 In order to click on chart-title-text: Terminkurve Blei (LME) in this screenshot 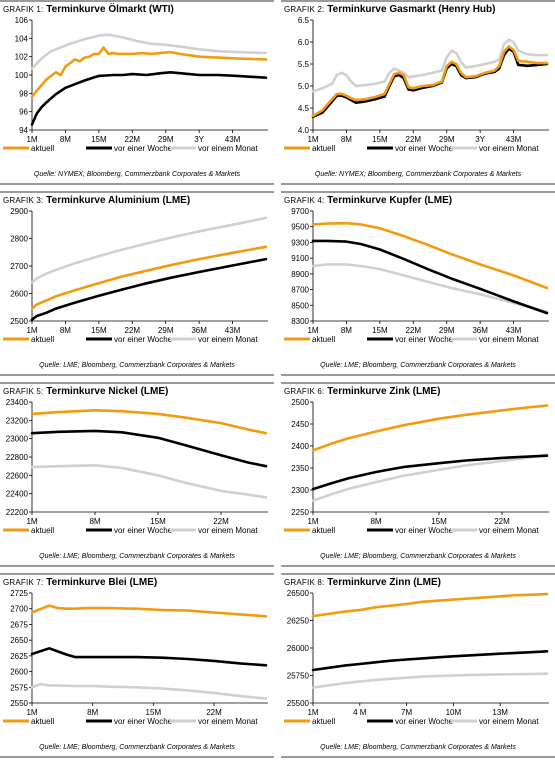, I will do `click(102, 582)`.